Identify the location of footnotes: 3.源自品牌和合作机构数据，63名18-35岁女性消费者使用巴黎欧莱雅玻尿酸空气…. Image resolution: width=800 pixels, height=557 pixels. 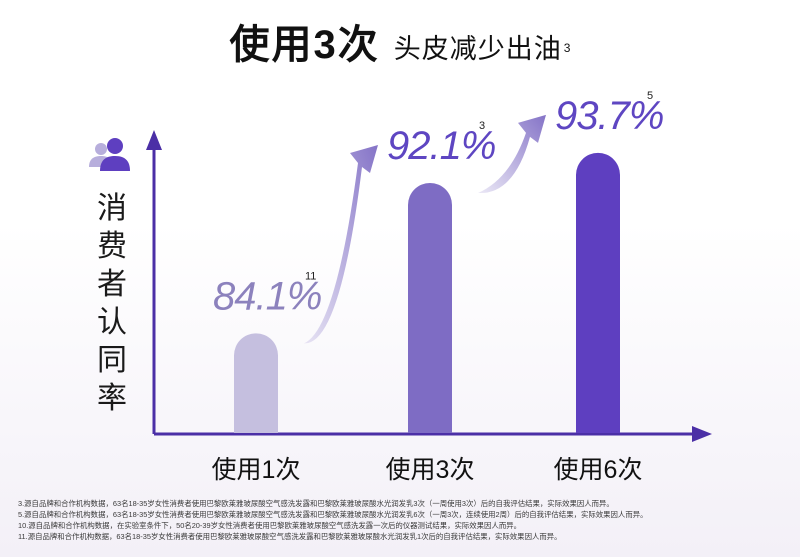
(403, 520).